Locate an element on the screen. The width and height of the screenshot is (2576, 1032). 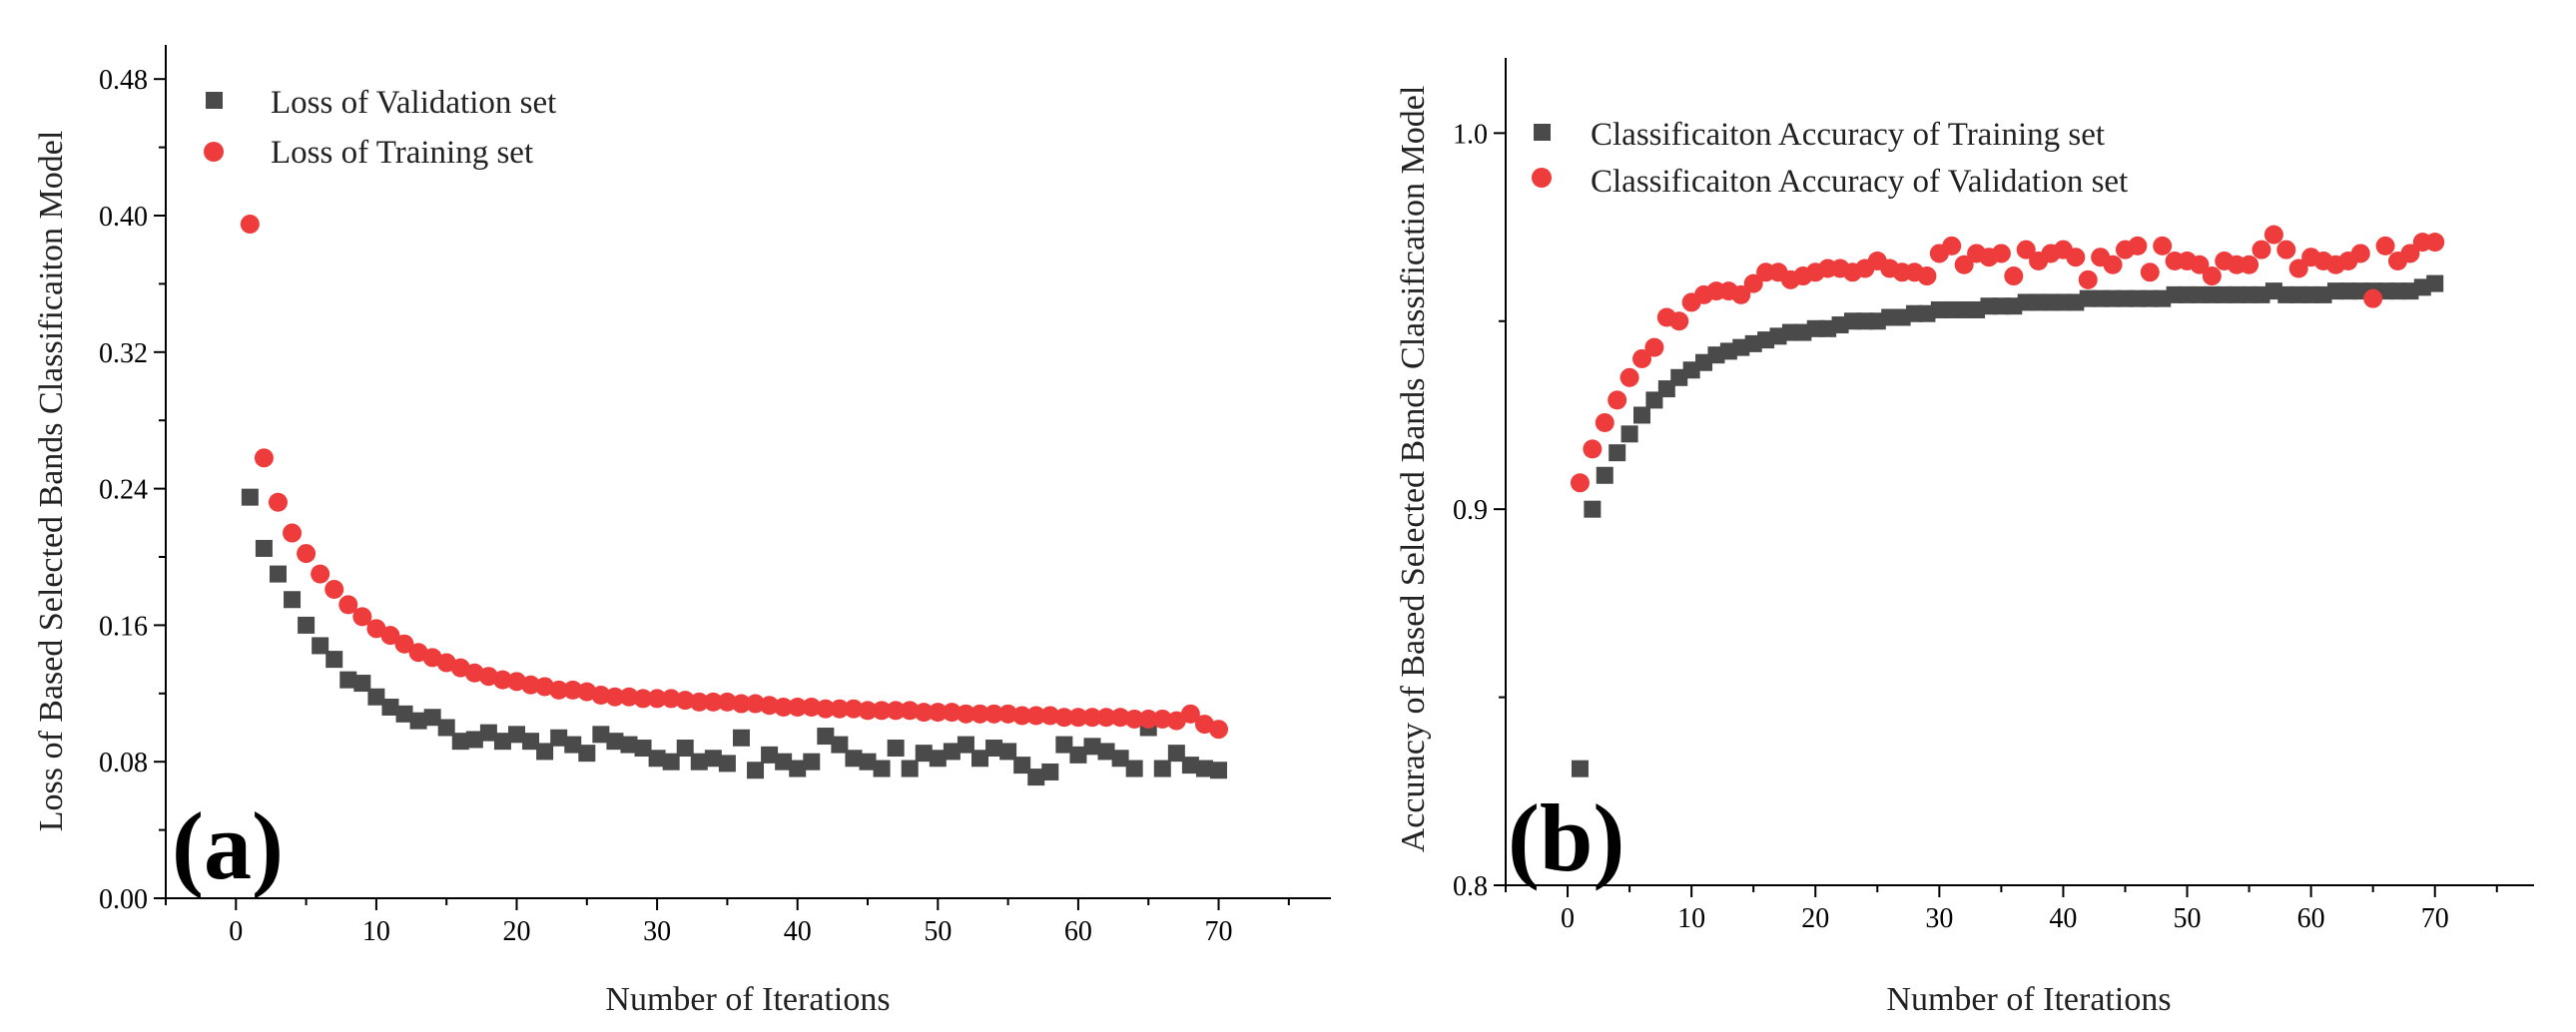
panel-a-x-tick-label: 60 is located at coordinates (1078, 931).